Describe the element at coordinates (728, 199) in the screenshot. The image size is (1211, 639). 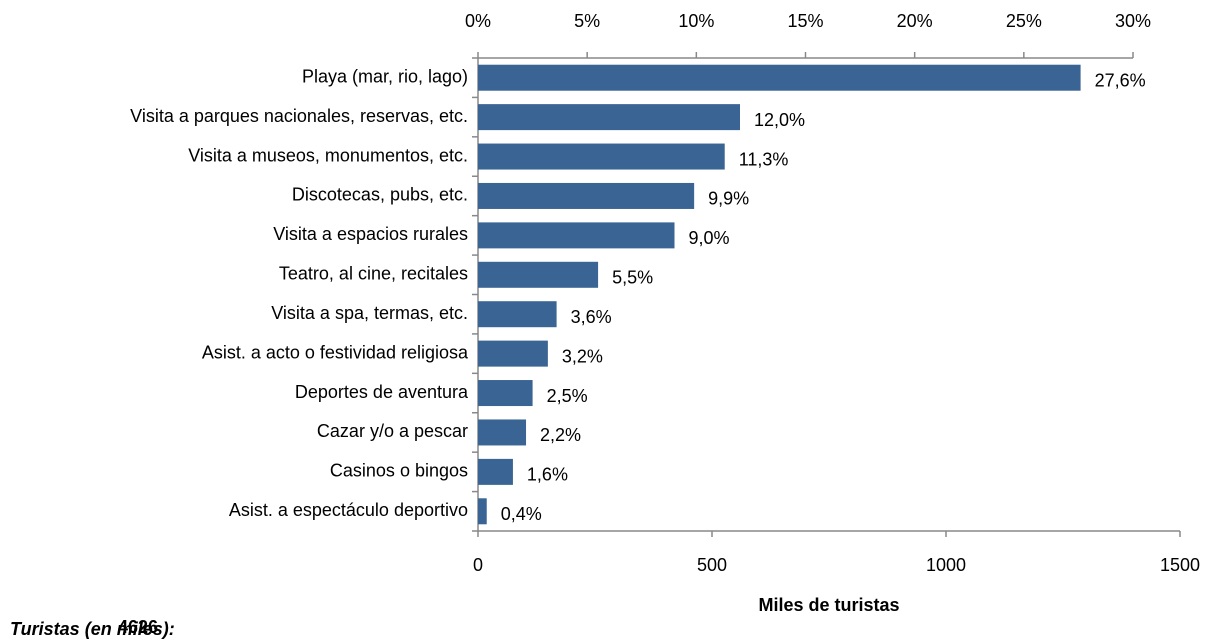
I see `value-label: 9,9%` at that location.